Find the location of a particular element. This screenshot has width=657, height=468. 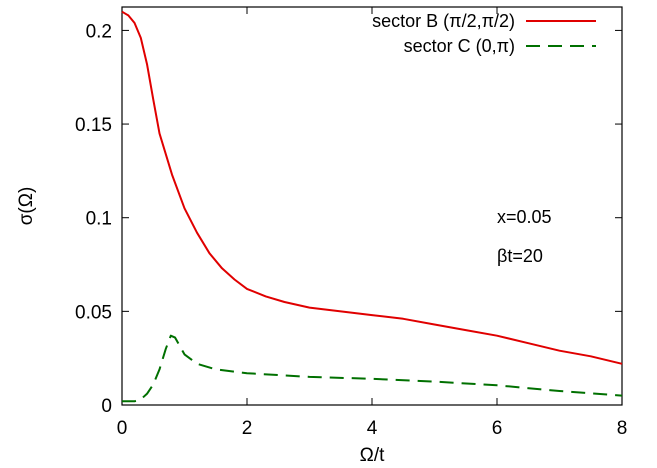

series-line-sector-c is located at coordinates (372, 368).